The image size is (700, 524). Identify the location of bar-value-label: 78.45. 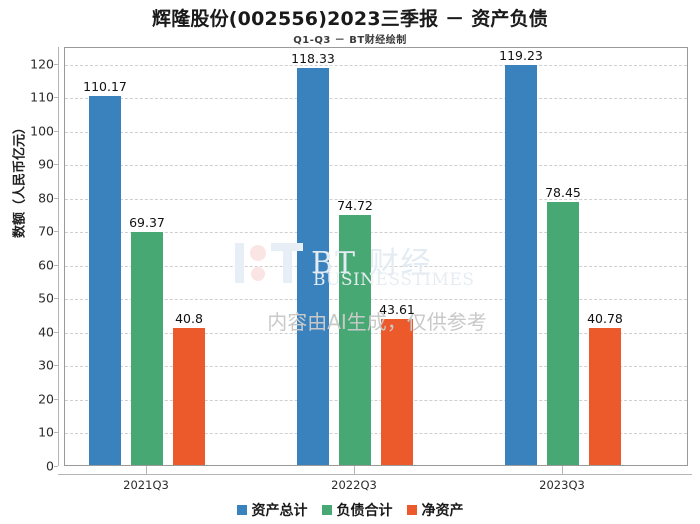
(563, 193).